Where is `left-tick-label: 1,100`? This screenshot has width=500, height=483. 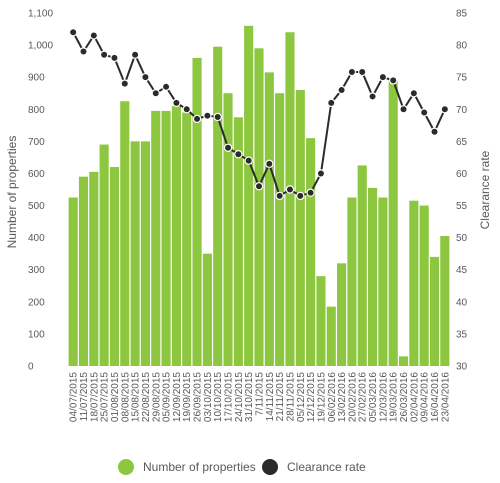
left-tick-label: 1,100 is located at coordinates (40, 14).